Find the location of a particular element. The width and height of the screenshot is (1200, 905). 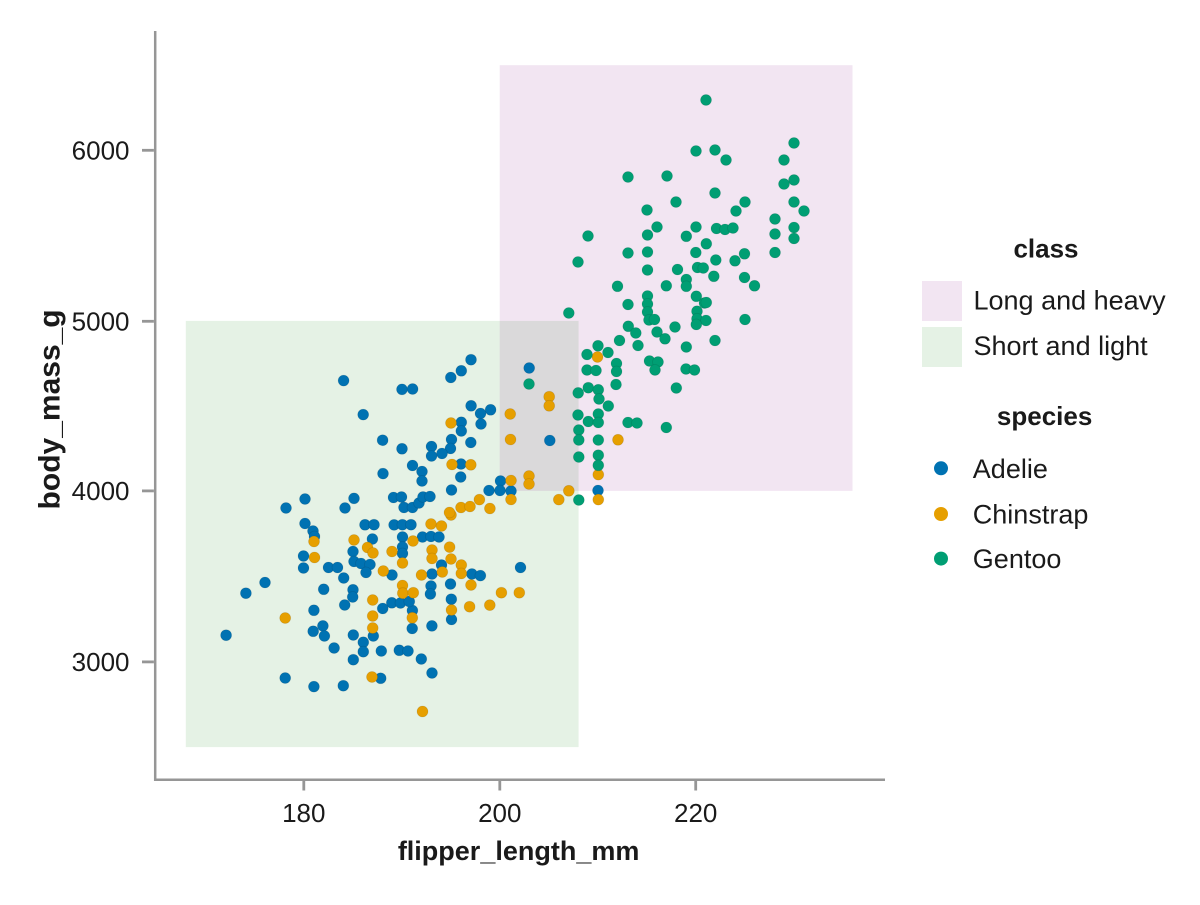

svg-text: Gentoo is located at coordinates (1017, 559).